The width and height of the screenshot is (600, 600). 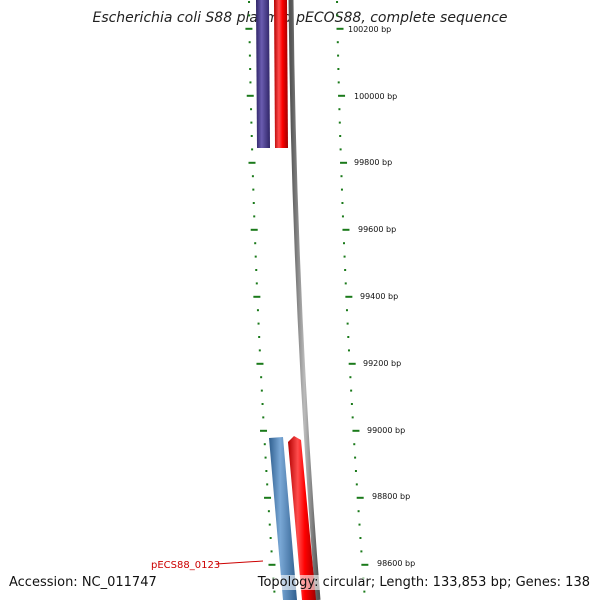 What do you see at coordinates (377, 229) in the screenshot?
I see `tick-label-99600: 99600 bp` at bounding box center [377, 229].